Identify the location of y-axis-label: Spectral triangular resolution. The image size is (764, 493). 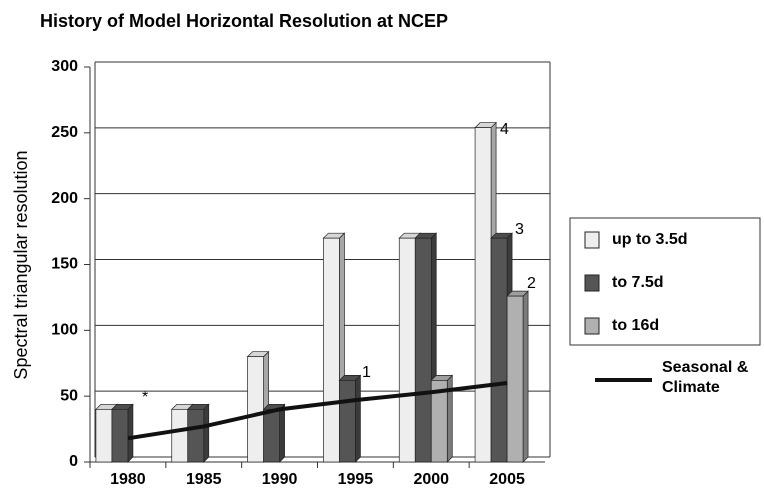
(21, 264).